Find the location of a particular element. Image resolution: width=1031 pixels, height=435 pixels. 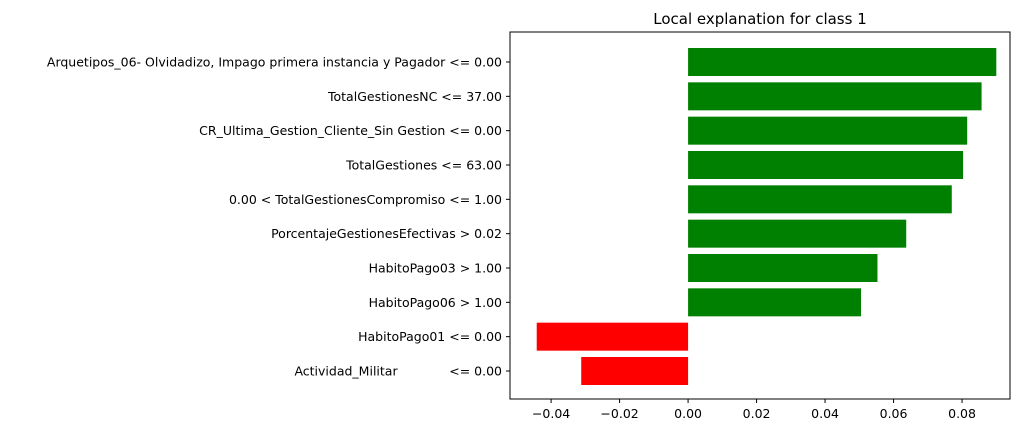

category-label: Actividad_Militar <= 0.00 is located at coordinates (398, 371).